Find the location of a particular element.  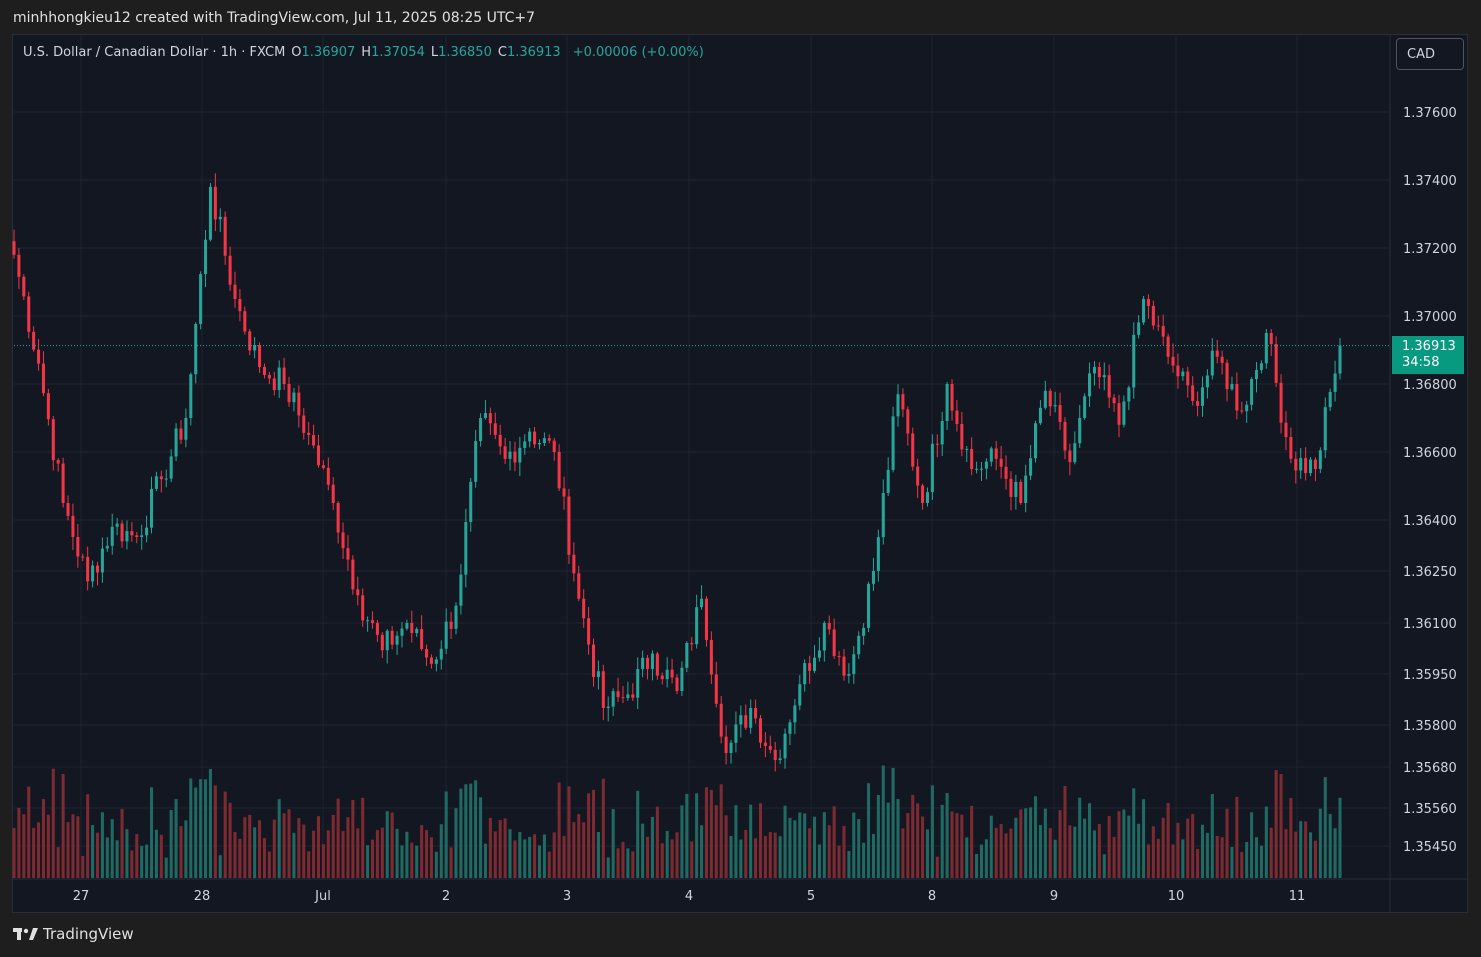

tradingview-footer: TradingView is located at coordinates (73, 934).